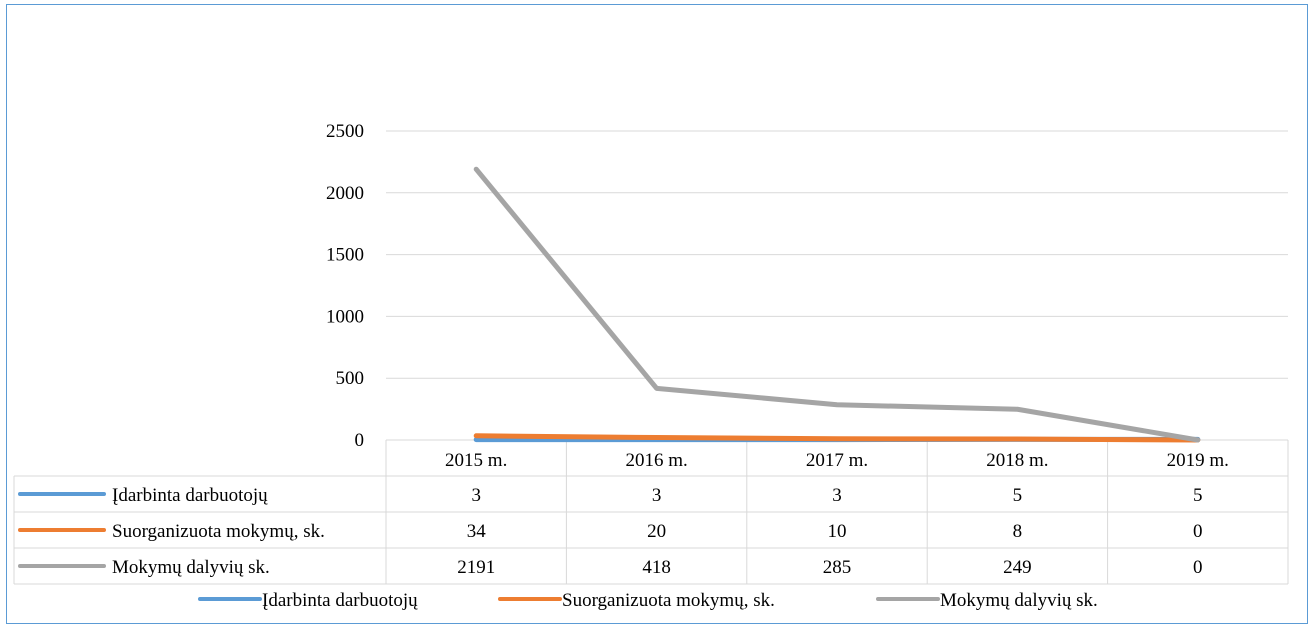  Describe the element at coordinates (191, 567) in the screenshot. I see `table-series-name: Mokymų dalyvių sk.` at that location.